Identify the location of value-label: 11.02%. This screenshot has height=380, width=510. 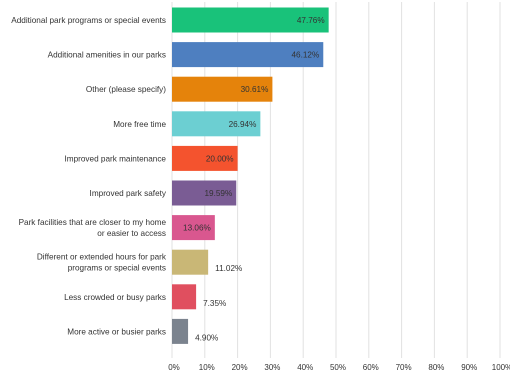
(228, 268).